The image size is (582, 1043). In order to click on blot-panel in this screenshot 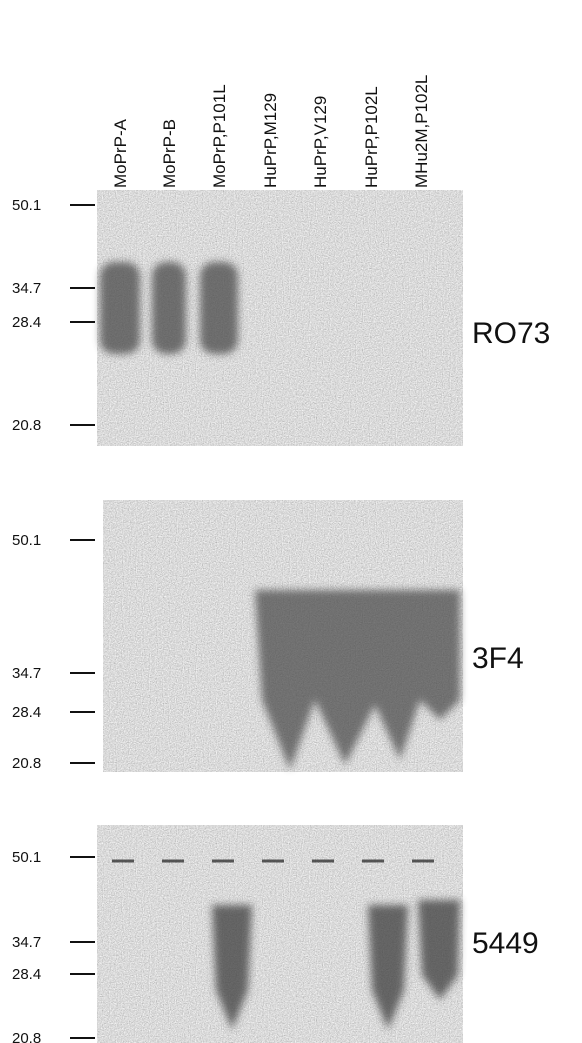, I will do `click(280, 934)`.